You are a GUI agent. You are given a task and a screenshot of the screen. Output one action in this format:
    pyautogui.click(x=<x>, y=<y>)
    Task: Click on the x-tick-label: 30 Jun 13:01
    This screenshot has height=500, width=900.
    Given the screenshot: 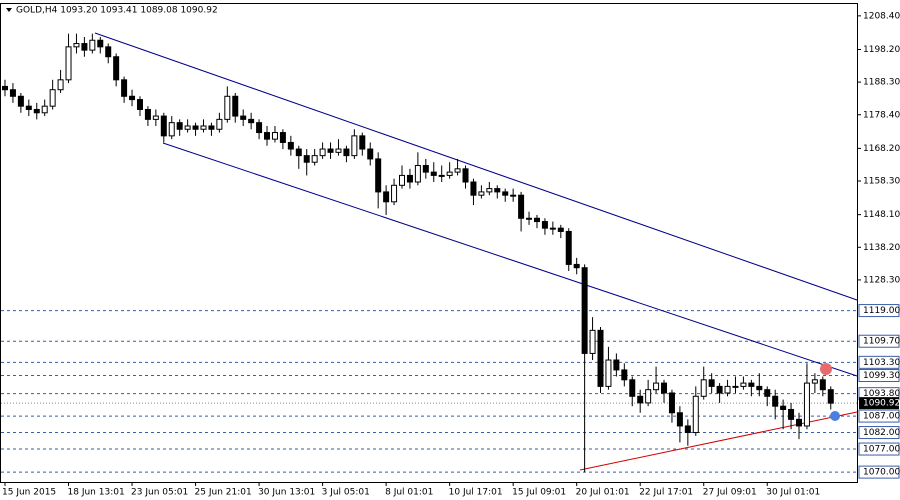 What is the action you would take?
    pyautogui.click(x=286, y=493)
    